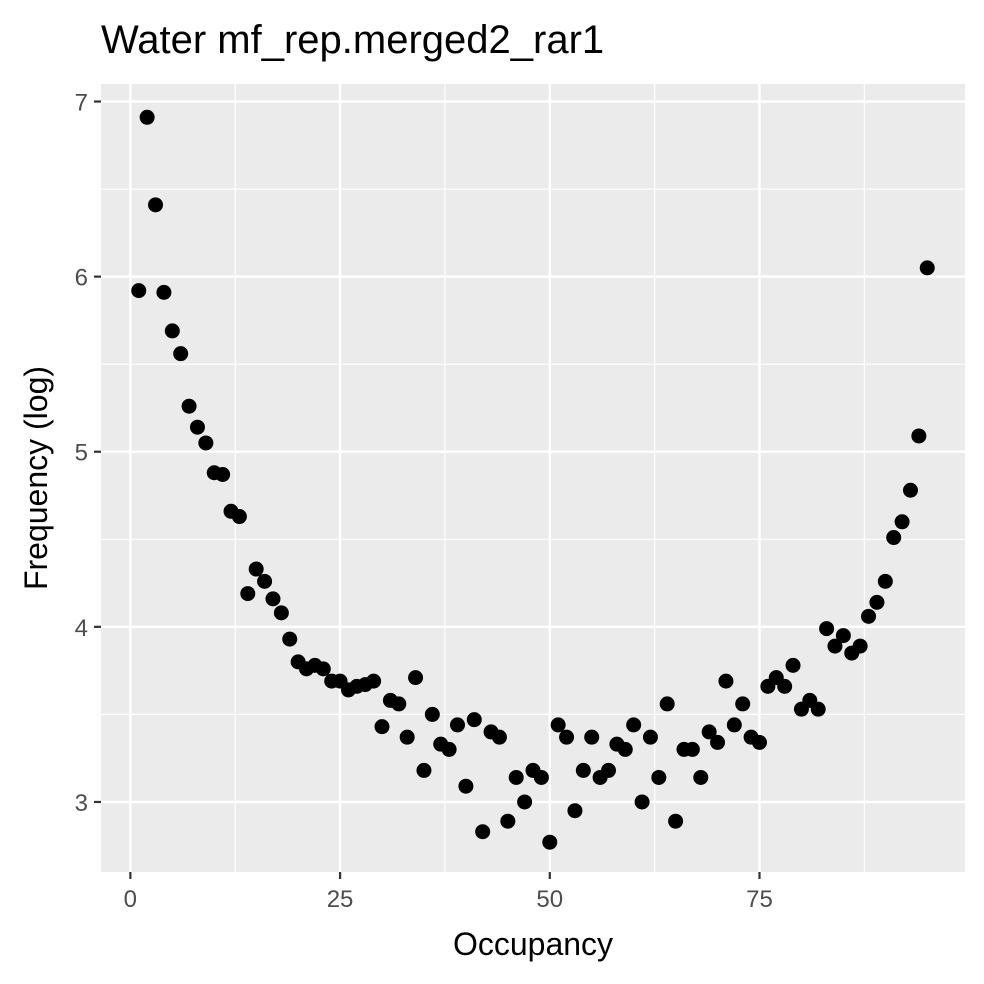 This screenshot has width=984, height=984. I want to click on chart-title: Water mf_rep.merged2_rar1, so click(352, 40).